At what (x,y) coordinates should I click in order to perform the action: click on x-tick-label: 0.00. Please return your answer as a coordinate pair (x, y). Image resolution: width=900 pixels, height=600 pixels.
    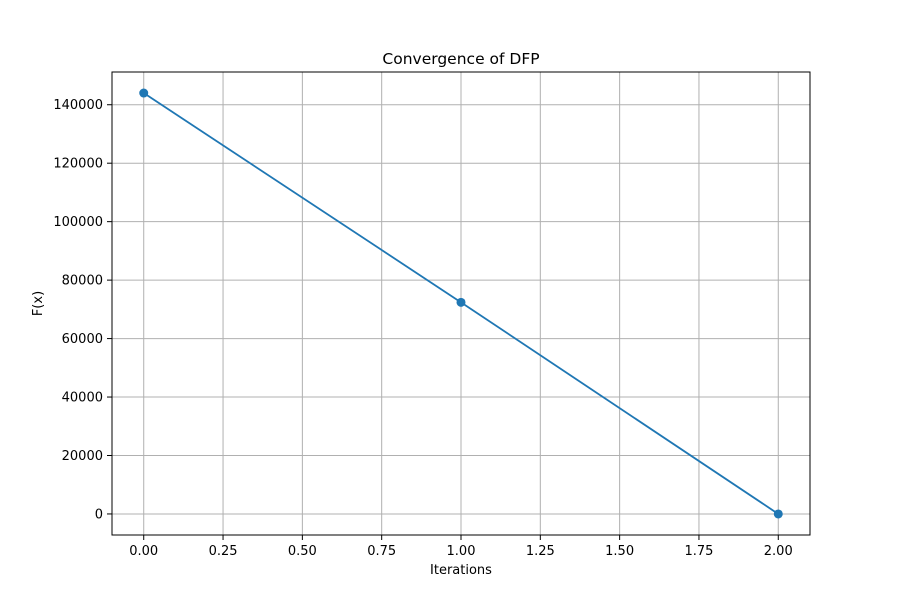
    Looking at the image, I should click on (143, 551).